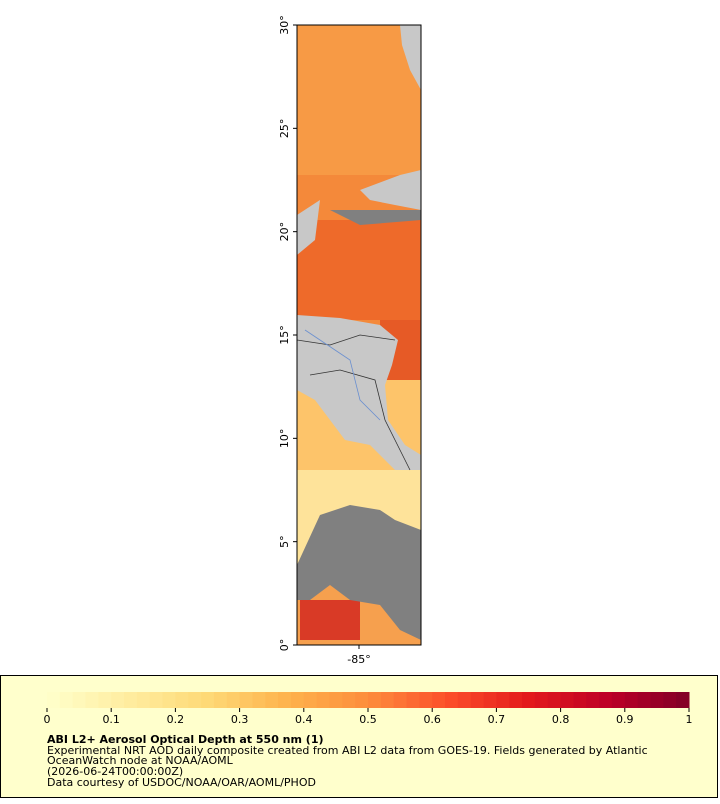 This screenshot has height=804, width=720. Describe the element at coordinates (284, 25) in the screenshot. I see `y-tick-label: 30°` at that location.